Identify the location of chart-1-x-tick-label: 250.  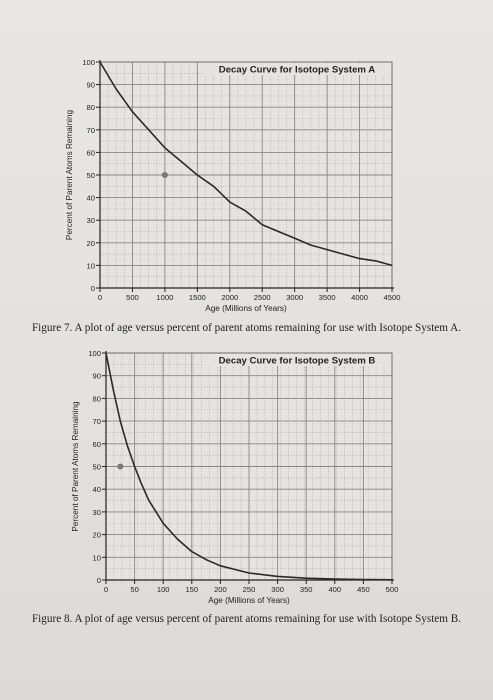
(249, 589).